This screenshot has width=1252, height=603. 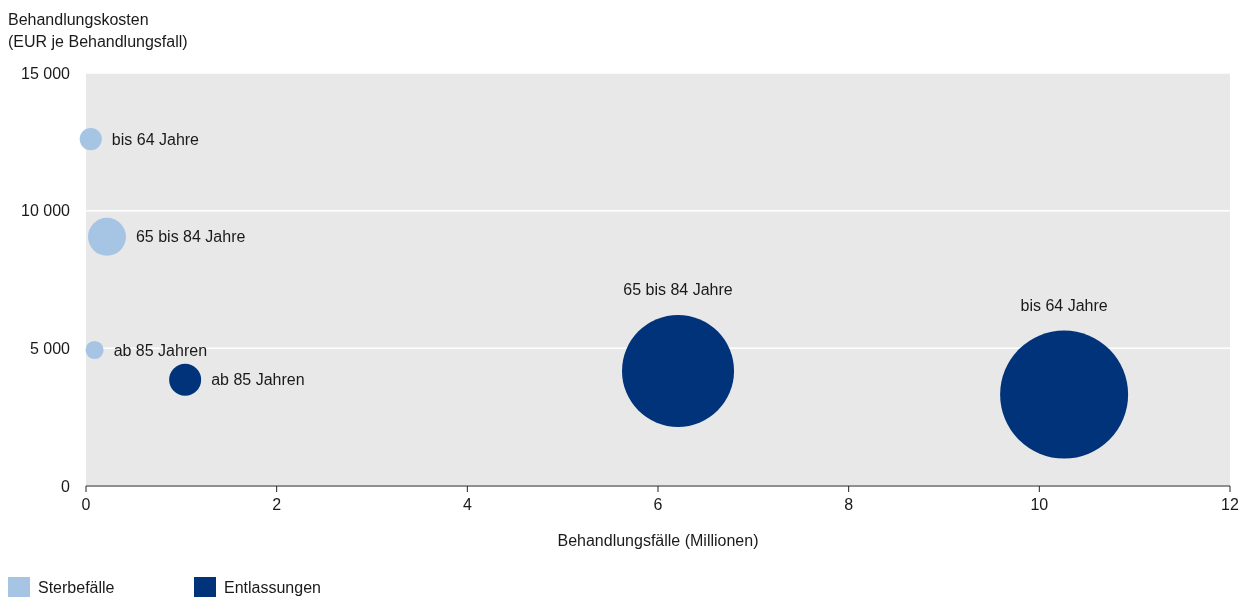 What do you see at coordinates (1230, 504) in the screenshot?
I see `x-tick-label: 12` at bounding box center [1230, 504].